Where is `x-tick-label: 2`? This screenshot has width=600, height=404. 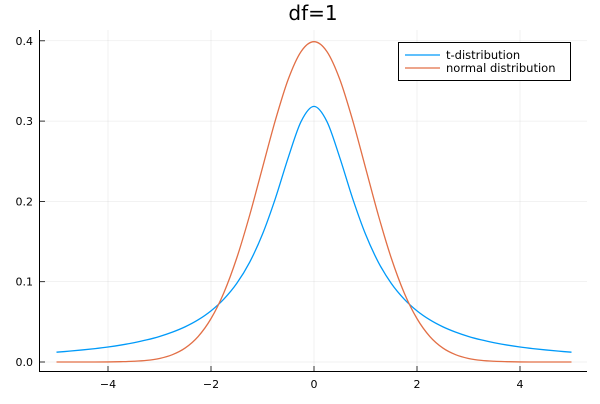 x-tick-label: 2 is located at coordinates (417, 384).